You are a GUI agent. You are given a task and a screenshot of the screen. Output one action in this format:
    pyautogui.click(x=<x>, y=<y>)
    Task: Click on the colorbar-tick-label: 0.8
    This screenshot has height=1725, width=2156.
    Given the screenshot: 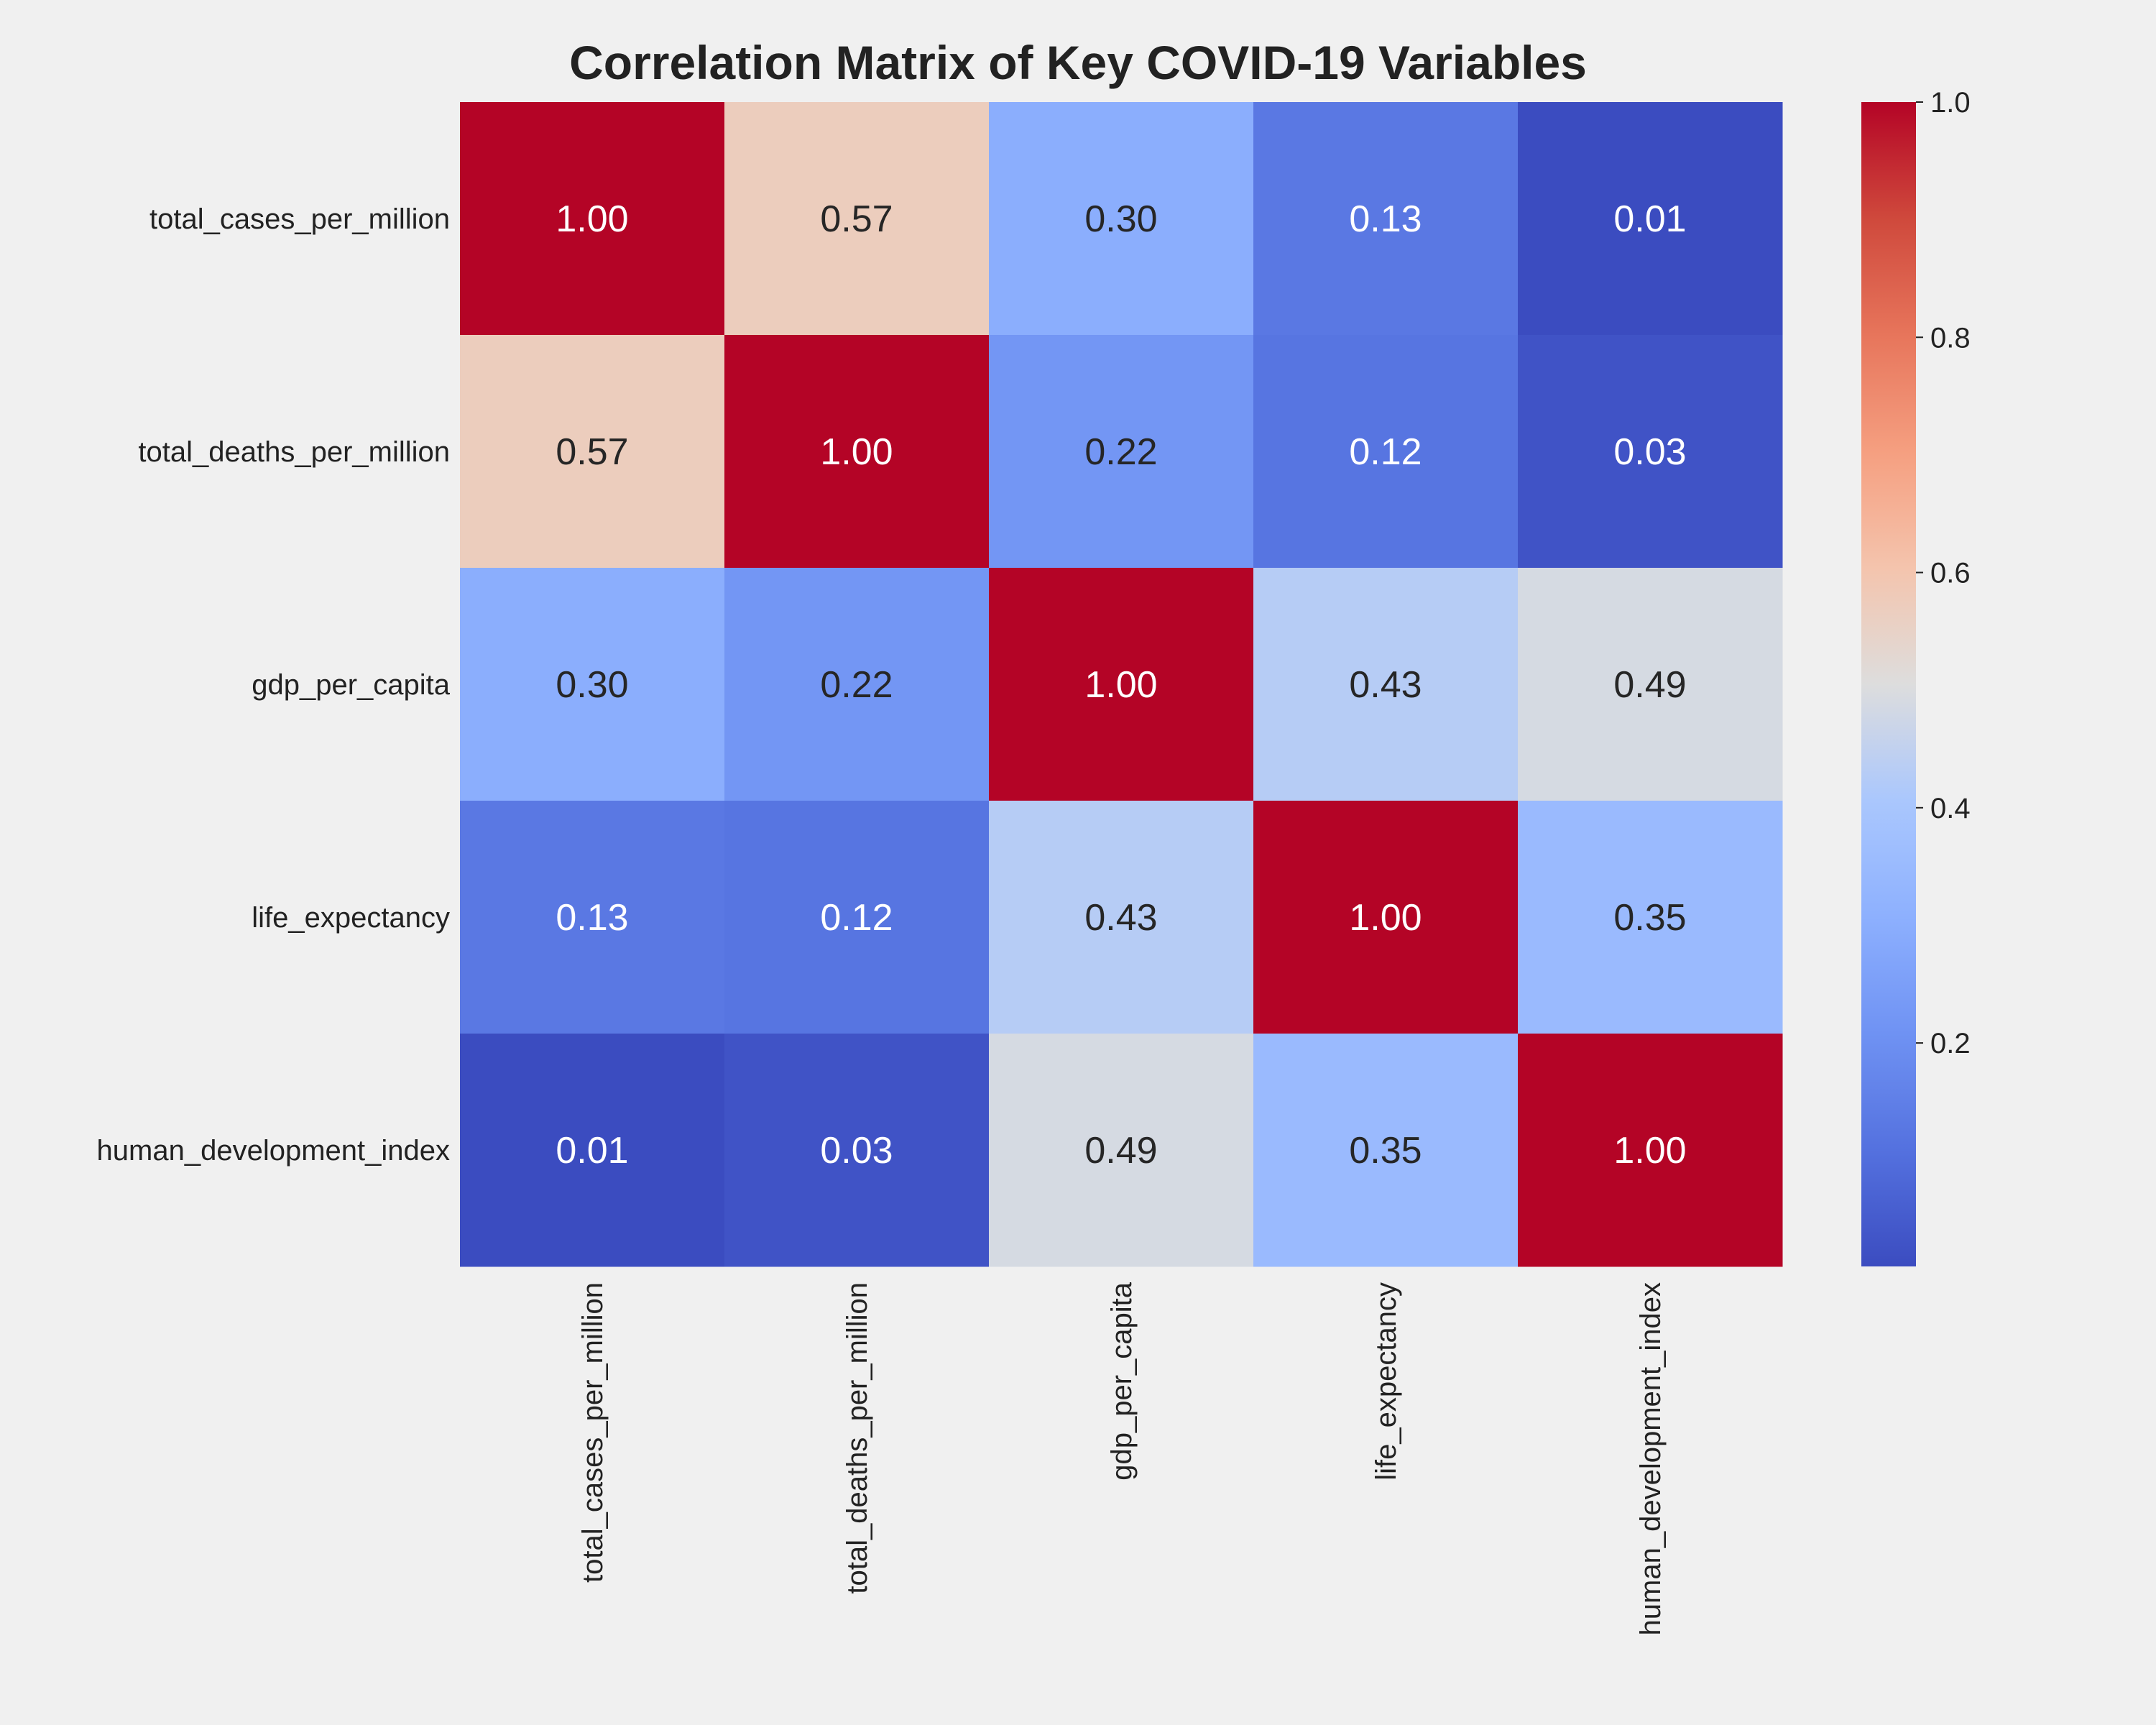 What is the action you would take?
    pyautogui.click(x=1951, y=338)
    